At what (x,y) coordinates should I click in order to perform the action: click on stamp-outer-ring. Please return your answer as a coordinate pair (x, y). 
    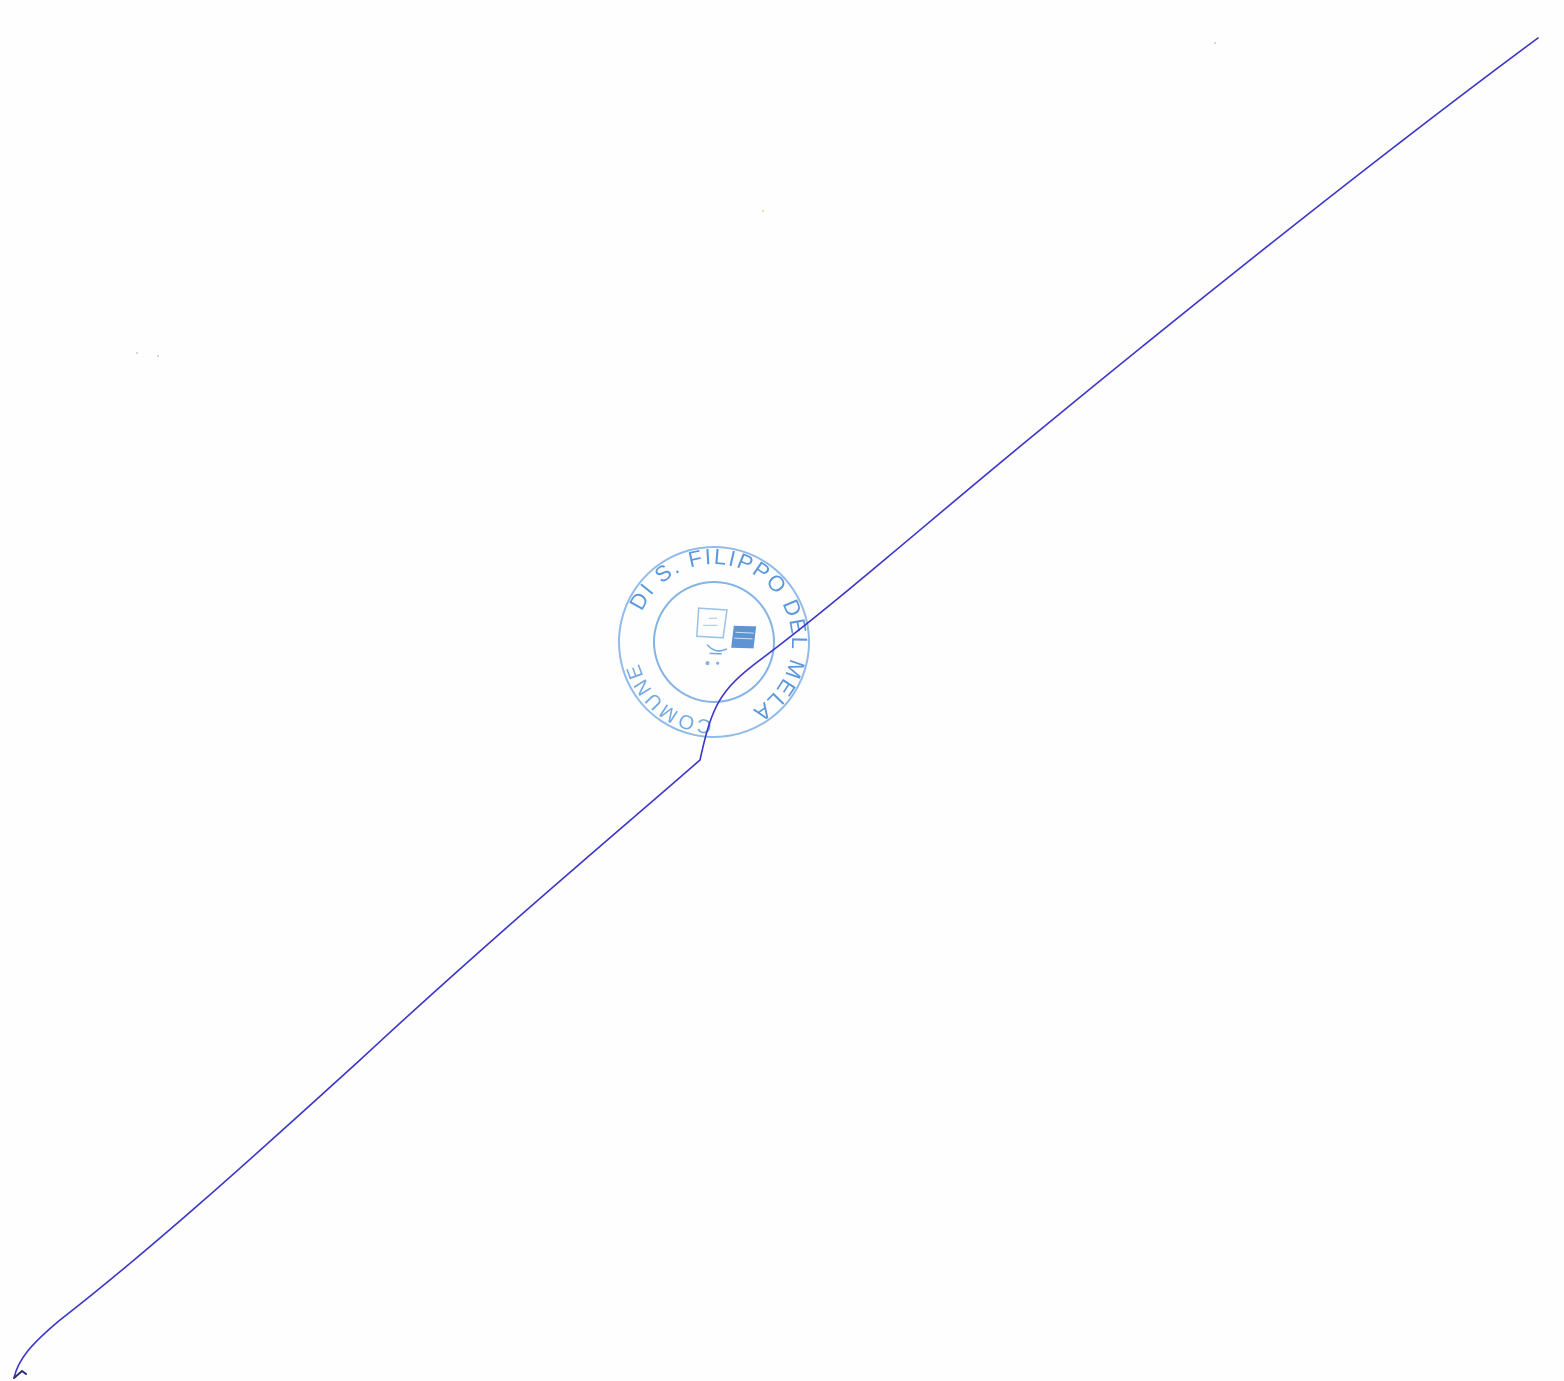
    Looking at the image, I should click on (714, 642).